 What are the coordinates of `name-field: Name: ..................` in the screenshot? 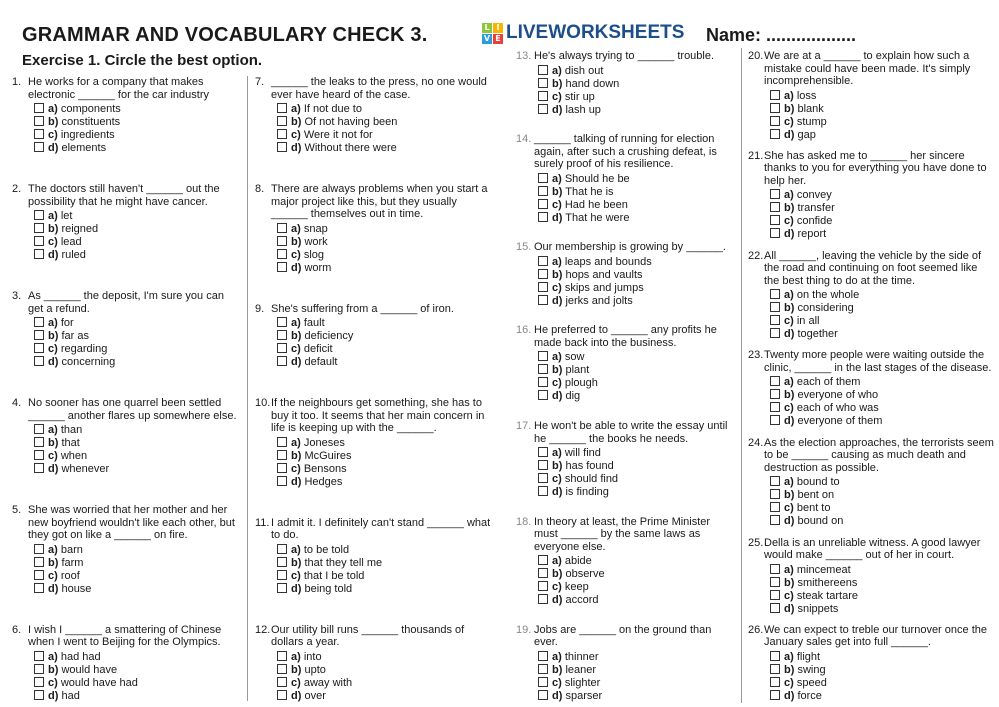 It's located at (781, 35).